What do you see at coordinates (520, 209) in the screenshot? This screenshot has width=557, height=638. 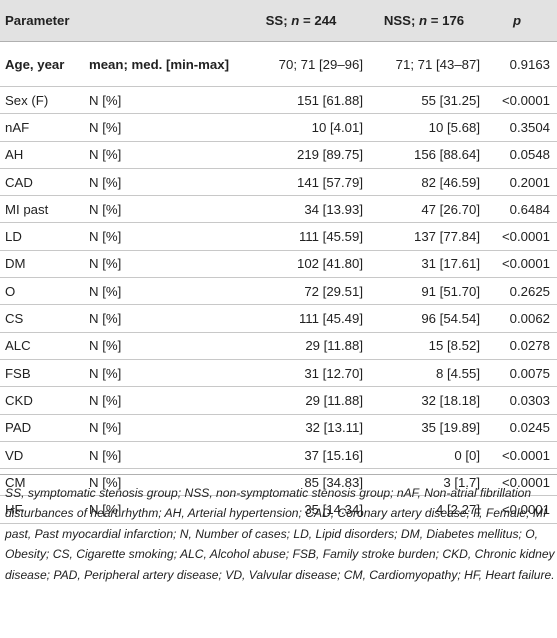 I see `cell-p-value: 0.6484` at bounding box center [520, 209].